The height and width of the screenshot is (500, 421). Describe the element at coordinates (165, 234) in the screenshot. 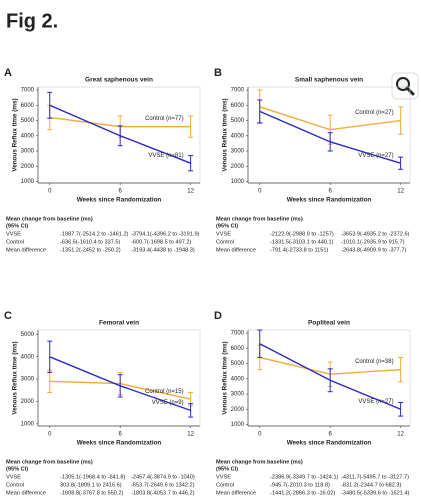

I see `table-cell: -3794.1(-4396.2 to -3191.9)` at that location.